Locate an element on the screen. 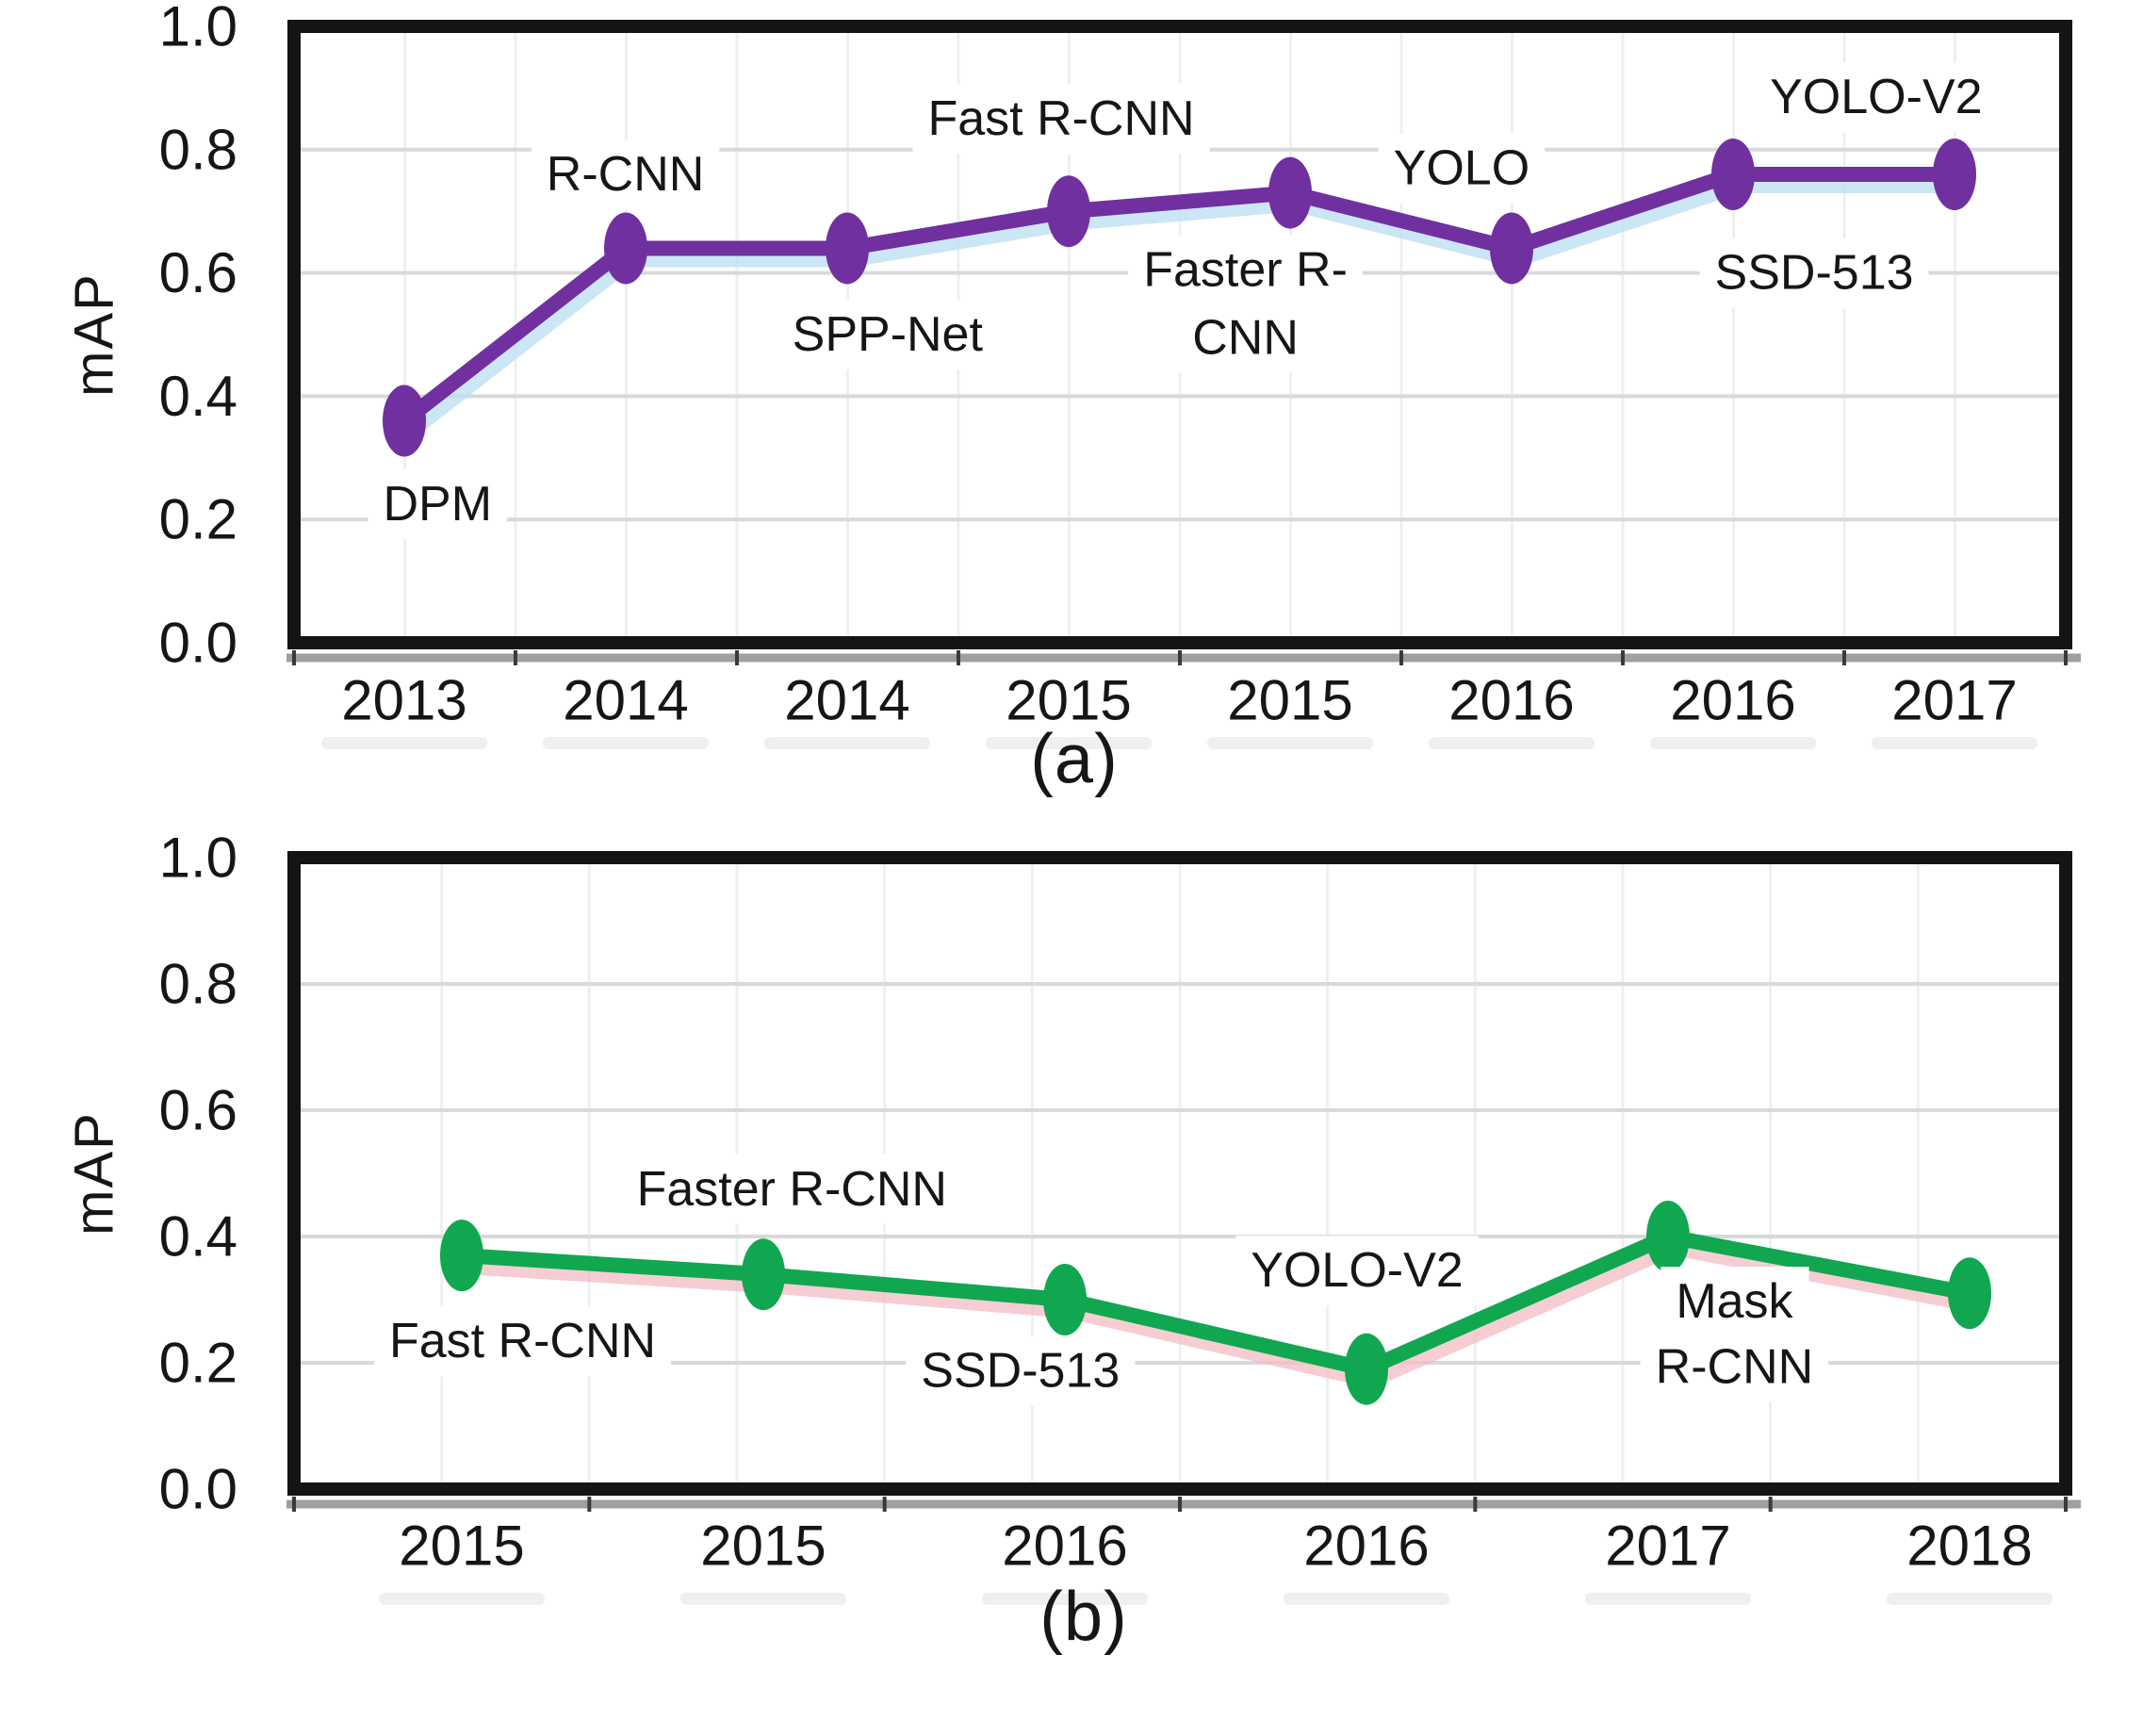 The height and width of the screenshot is (1736, 2143). annotation-label: Faster R-CNN is located at coordinates (792, 1189).